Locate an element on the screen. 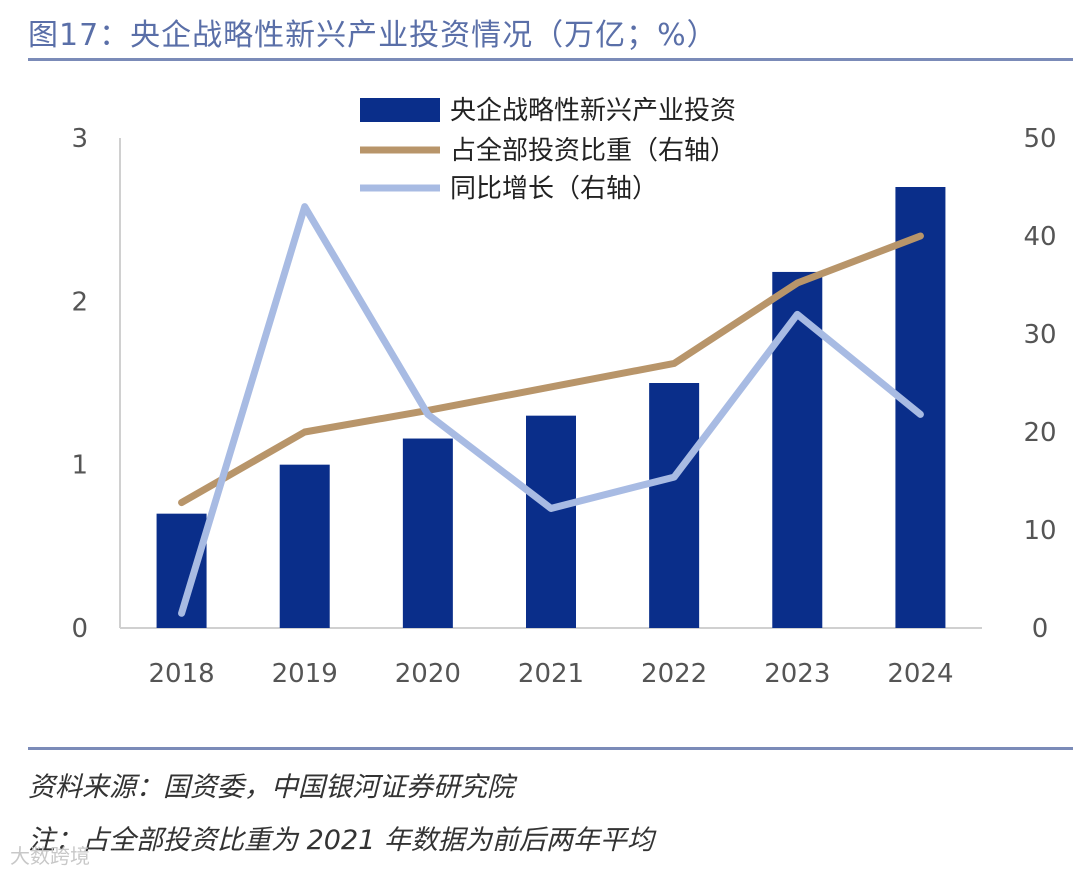 The width and height of the screenshot is (1080, 873). x-tick-label: 2019 is located at coordinates (305, 674).